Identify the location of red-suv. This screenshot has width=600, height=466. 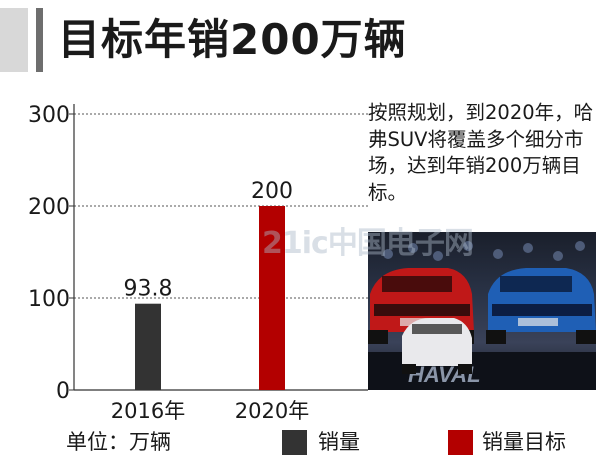
(421, 306).